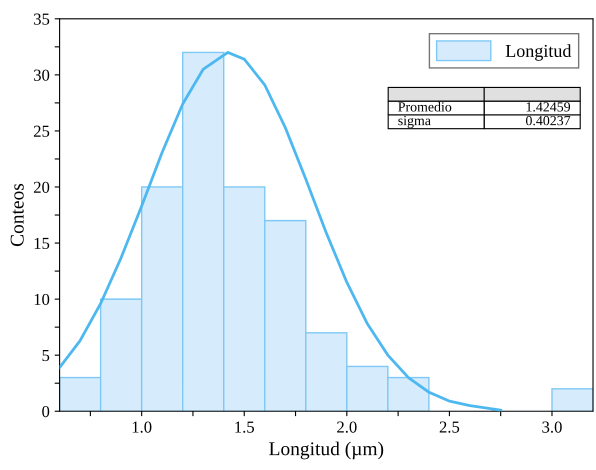 This screenshot has height=470, width=596. Describe the element at coordinates (244, 427) in the screenshot. I see `x-tick-label: 1.5` at that location.